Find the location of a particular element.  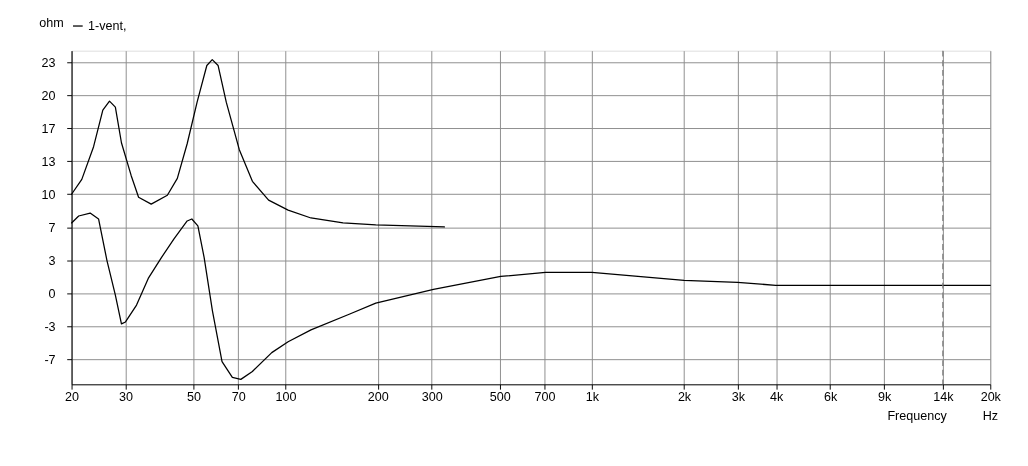

y-tick-label: 7 is located at coordinates (52, 227).